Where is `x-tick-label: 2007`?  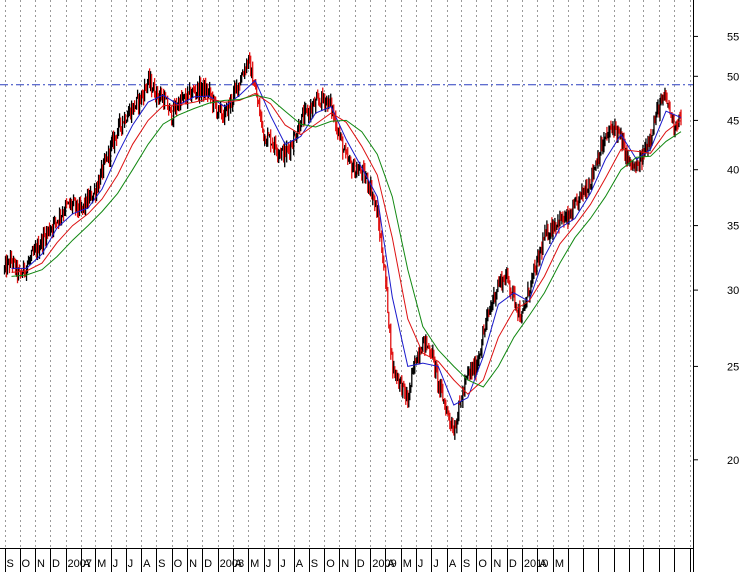
x-tick-label: 2007 is located at coordinates (80, 564).